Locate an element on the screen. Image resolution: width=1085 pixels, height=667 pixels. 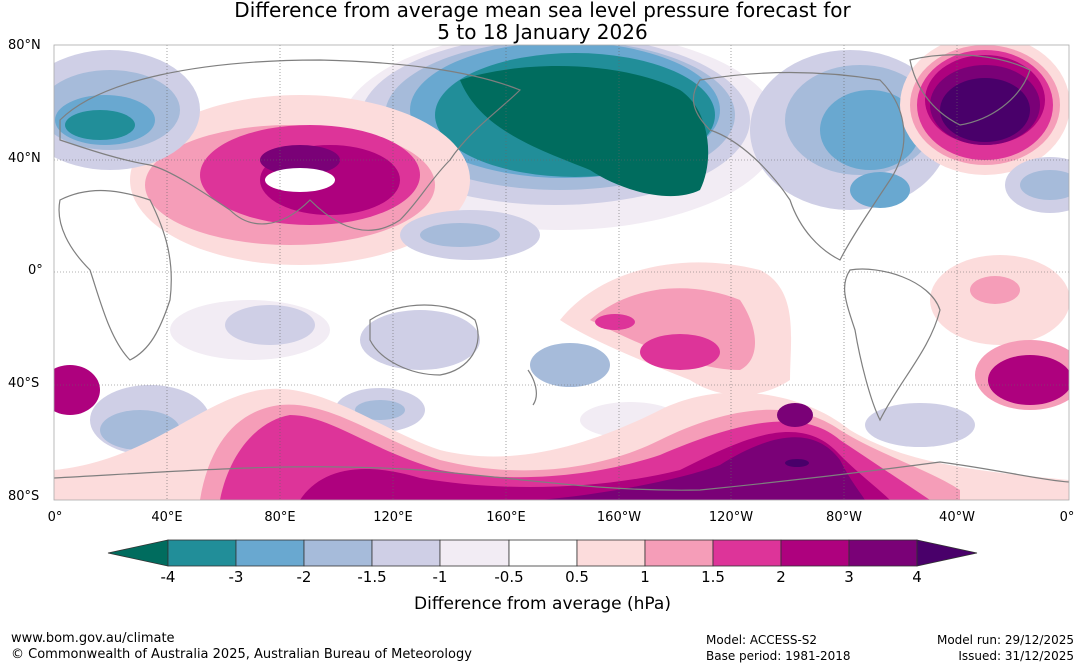
lon-label-120e: 120°E is located at coordinates (393, 517).